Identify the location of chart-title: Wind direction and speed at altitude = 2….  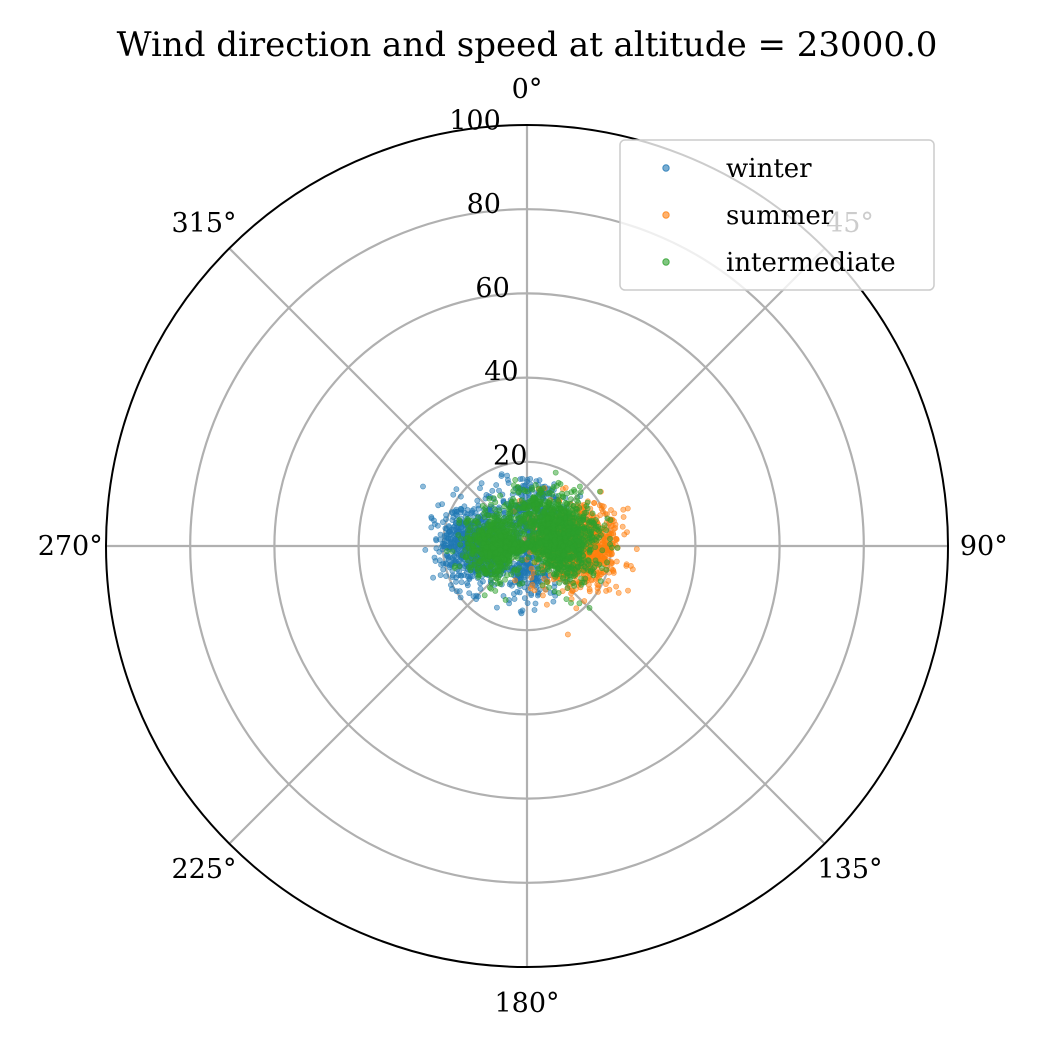
(527, 45).